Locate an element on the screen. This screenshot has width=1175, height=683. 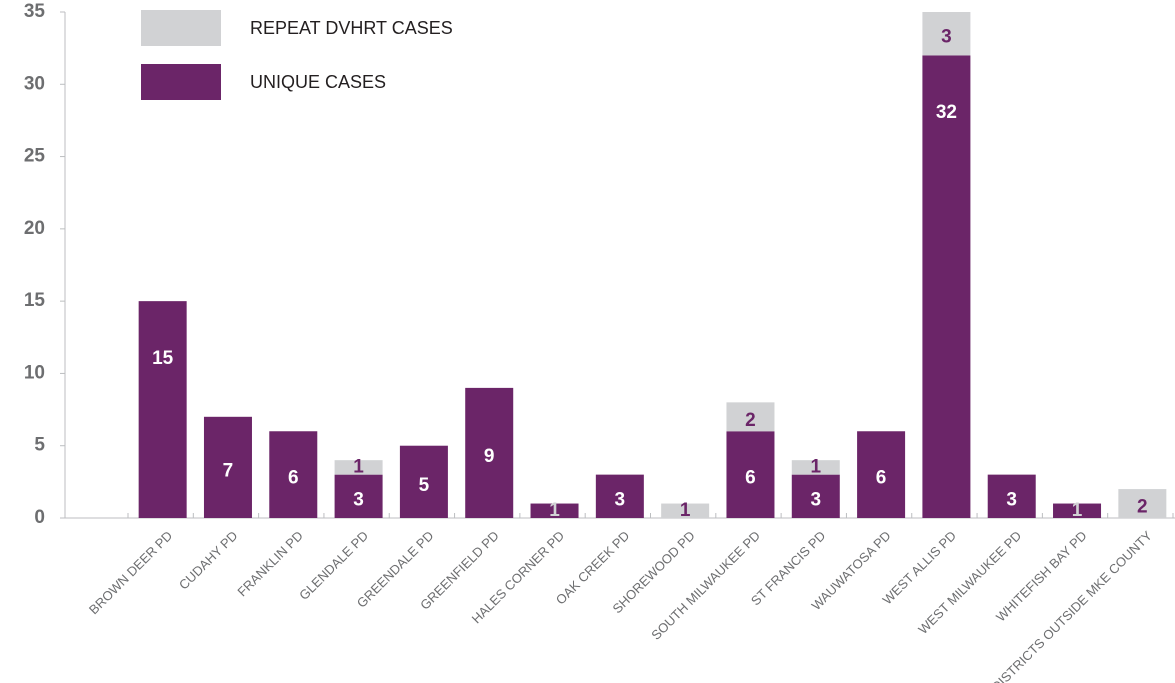
y-tick-label: 5 is located at coordinates (39, 445).